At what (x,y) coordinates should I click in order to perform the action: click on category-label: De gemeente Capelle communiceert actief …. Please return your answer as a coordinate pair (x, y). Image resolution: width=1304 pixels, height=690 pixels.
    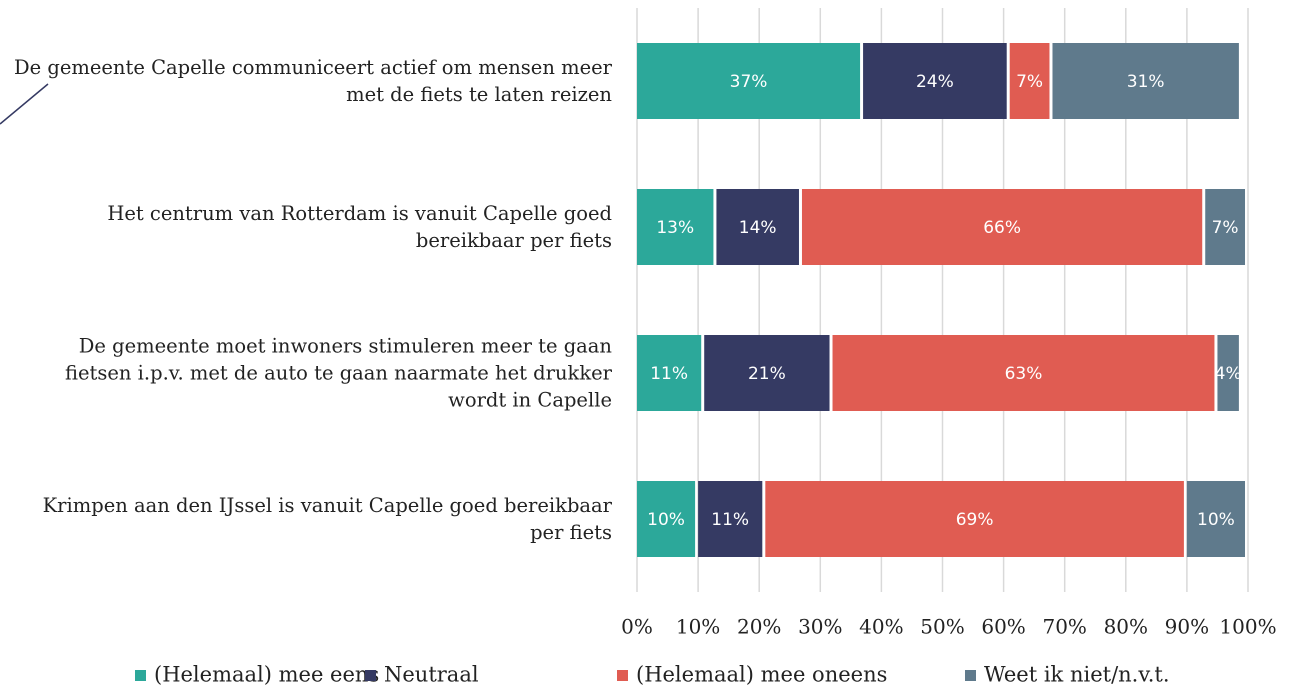
    Looking at the image, I should click on (312, 81).